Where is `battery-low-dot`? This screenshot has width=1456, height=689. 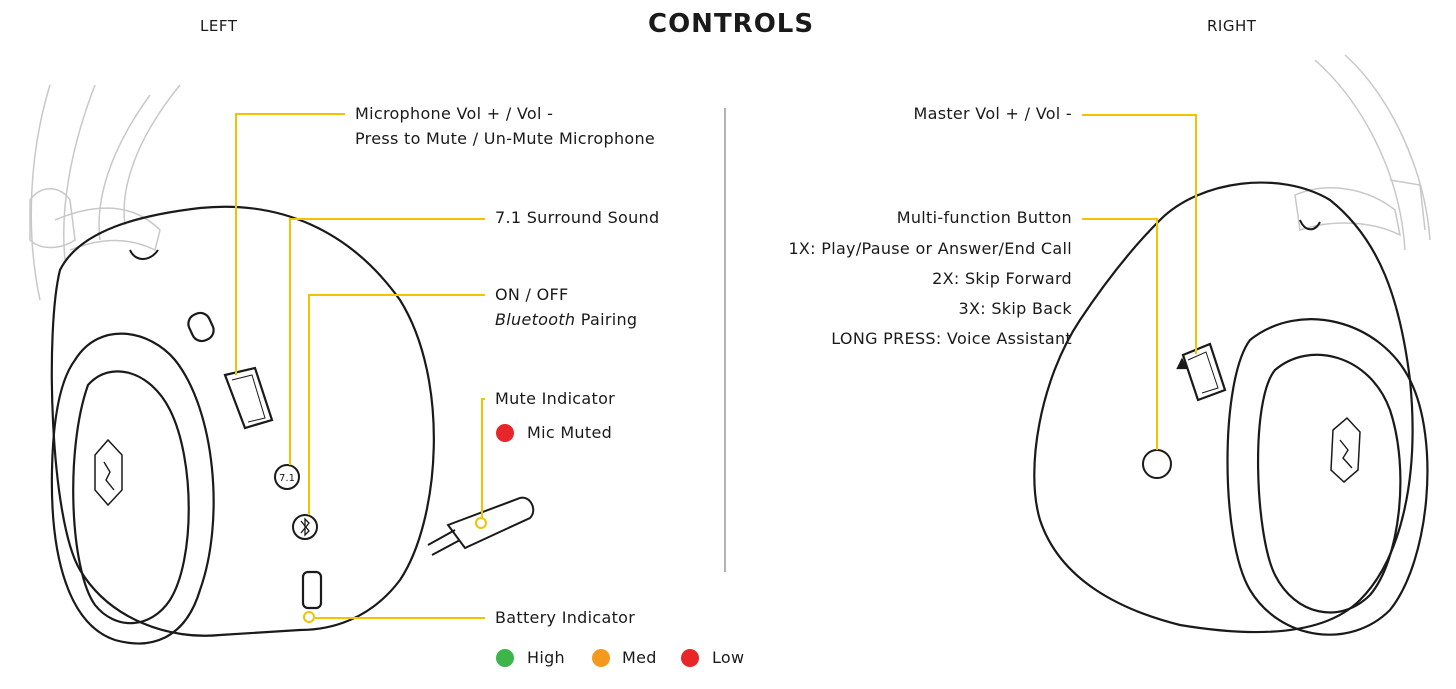 battery-low-dot is located at coordinates (690, 658).